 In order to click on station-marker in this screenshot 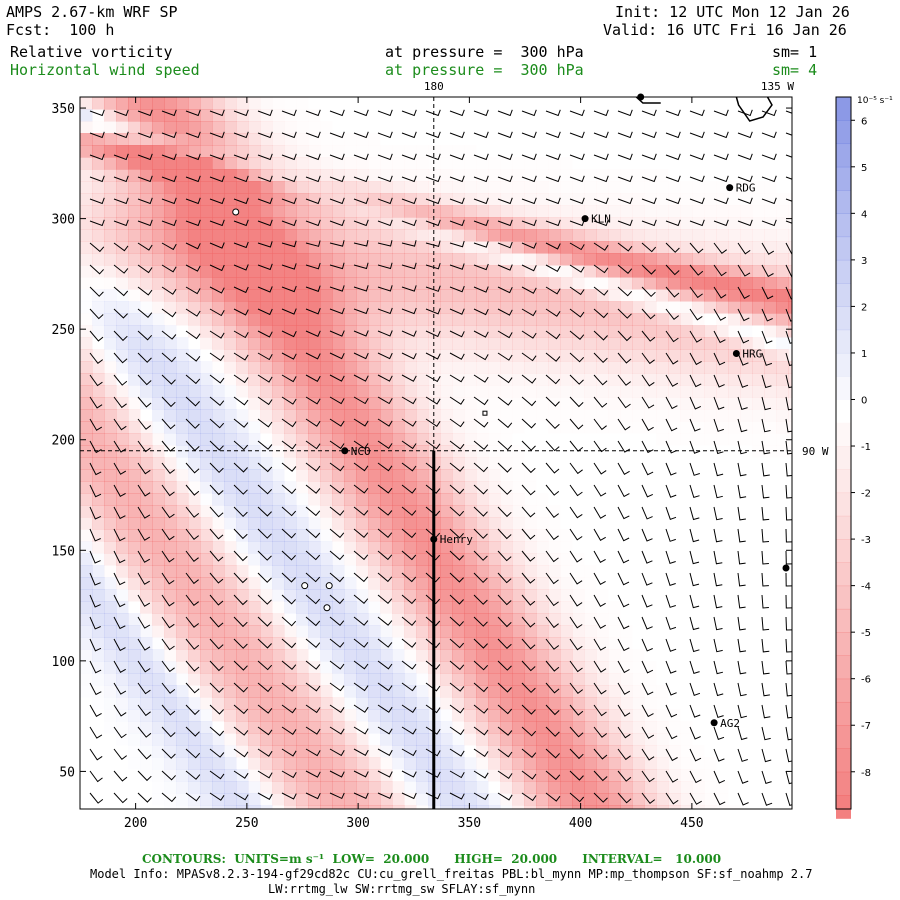, I will do `click(434, 539)`.